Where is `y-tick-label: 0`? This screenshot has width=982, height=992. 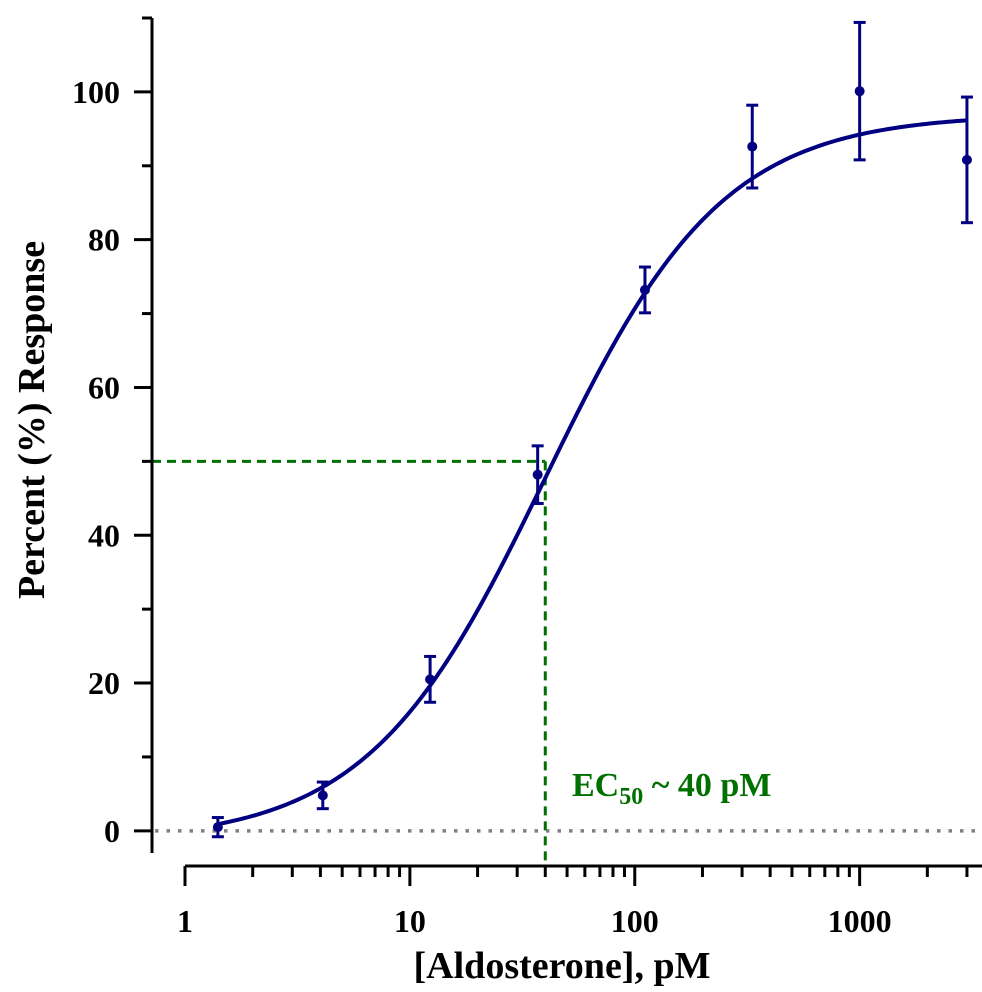 y-tick-label: 0 is located at coordinates (112, 831).